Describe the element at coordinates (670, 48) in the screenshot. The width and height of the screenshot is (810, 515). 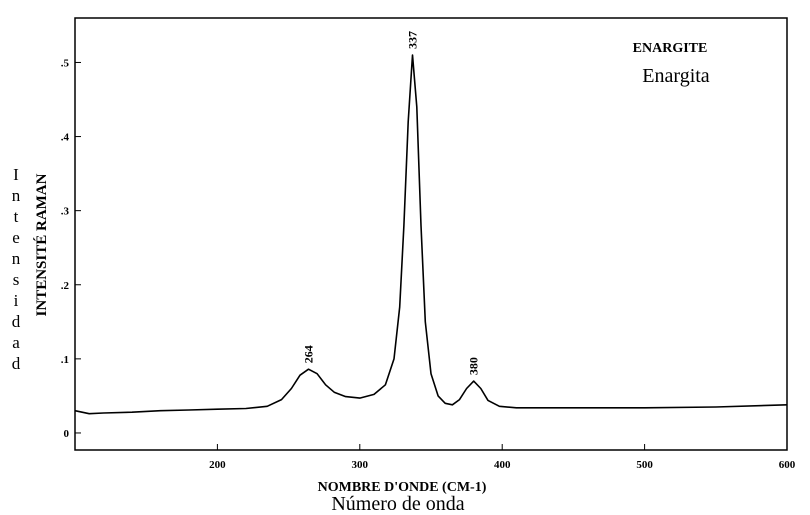
I see `chart-title: ENARGITE` at that location.